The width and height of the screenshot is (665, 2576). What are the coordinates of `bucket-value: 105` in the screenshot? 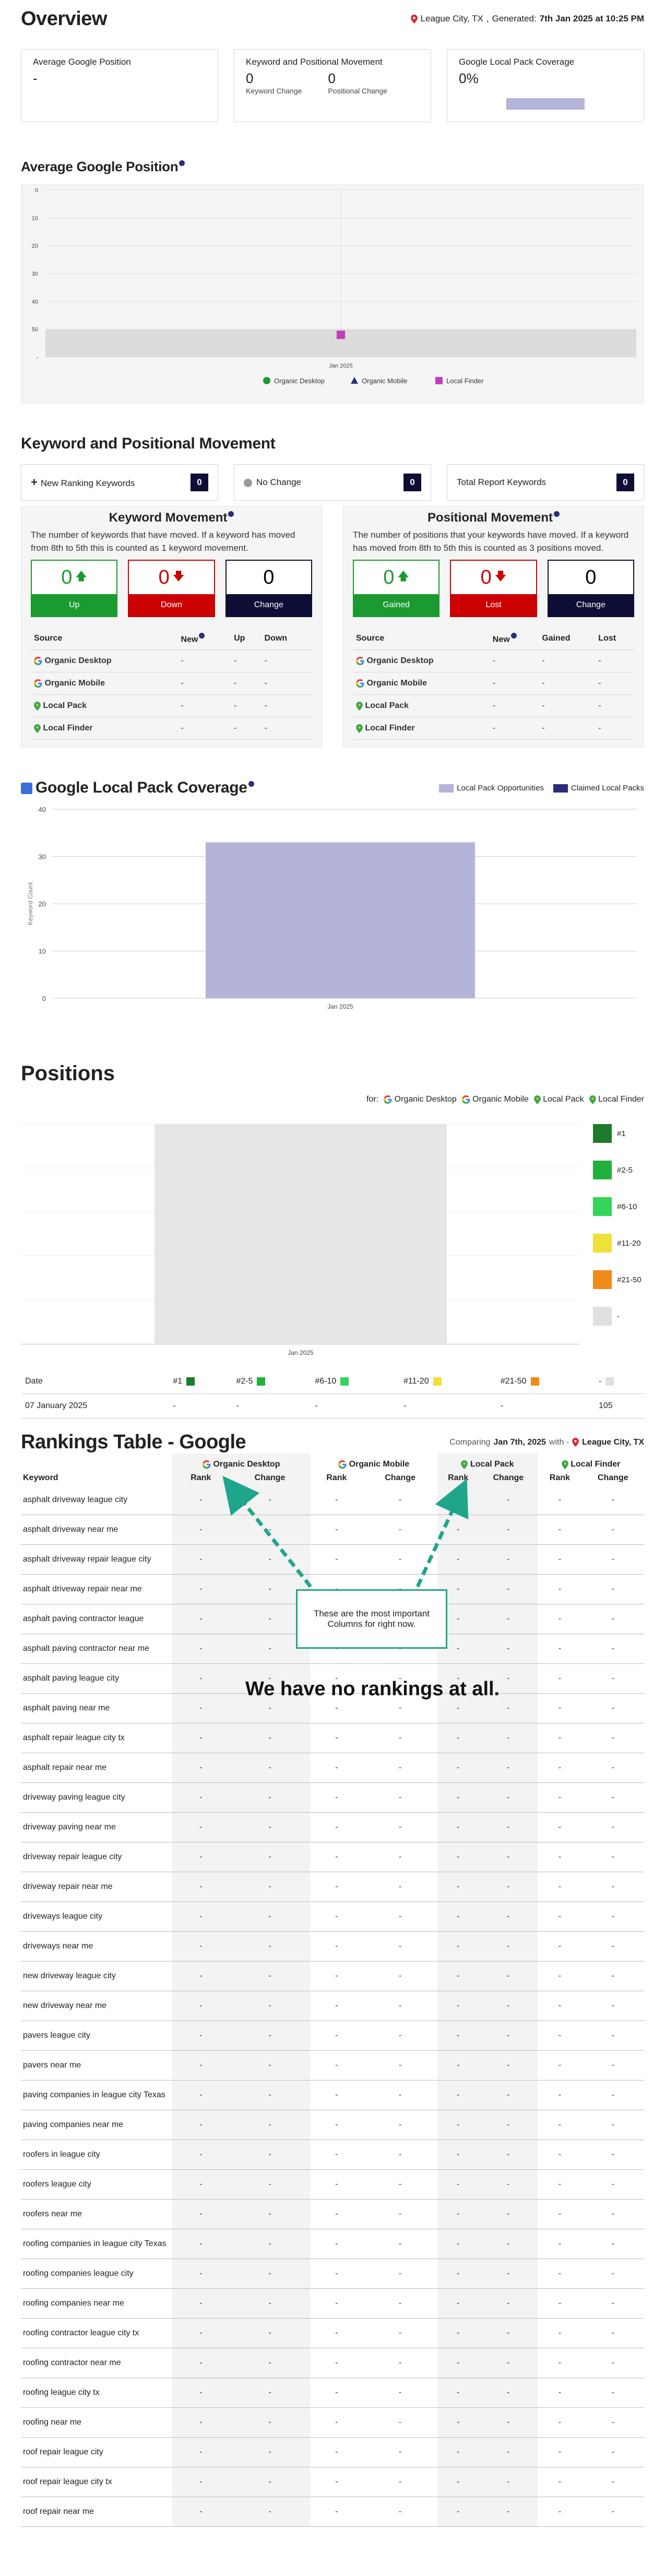 It's located at (619, 1406).